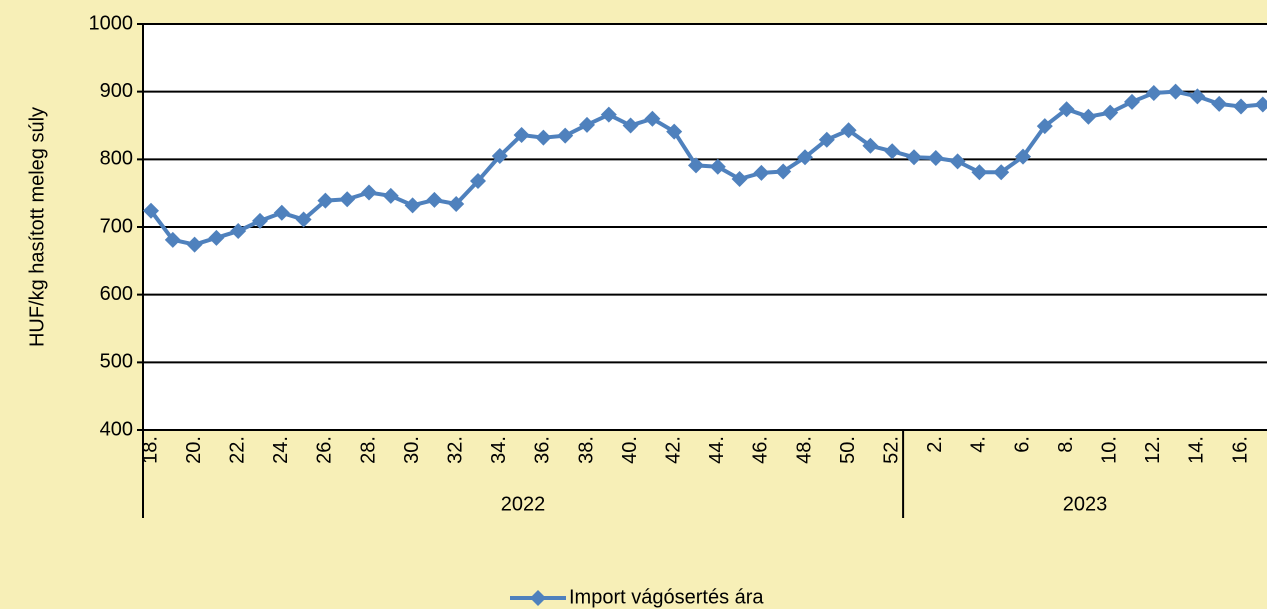  Describe the element at coordinates (717, 450) in the screenshot. I see `x-tick-label: 44.` at that location.